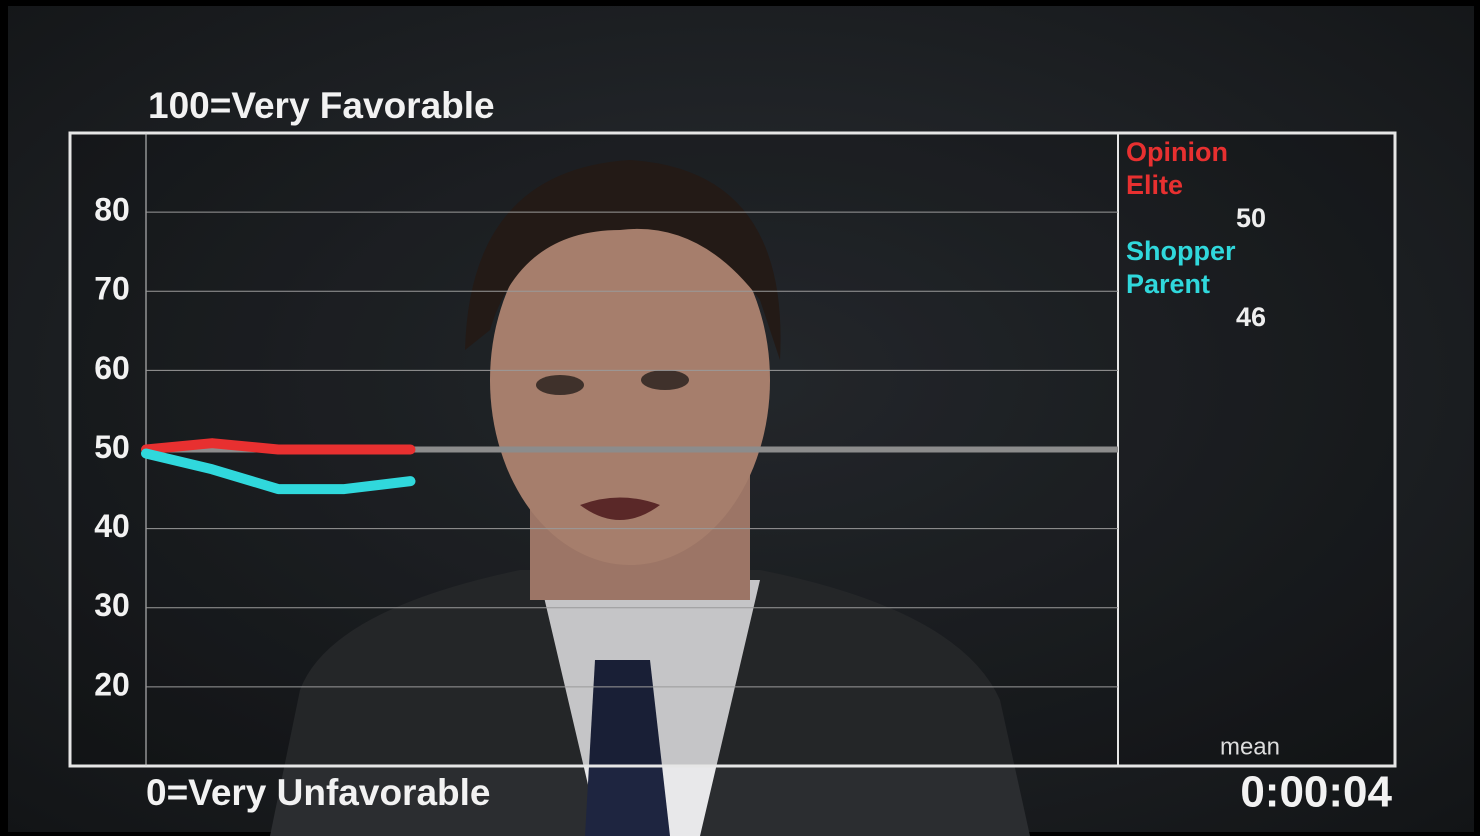  Describe the element at coordinates (318, 792) in the screenshot. I see `chart-subtitle: 0=Very Unfavorable` at that location.